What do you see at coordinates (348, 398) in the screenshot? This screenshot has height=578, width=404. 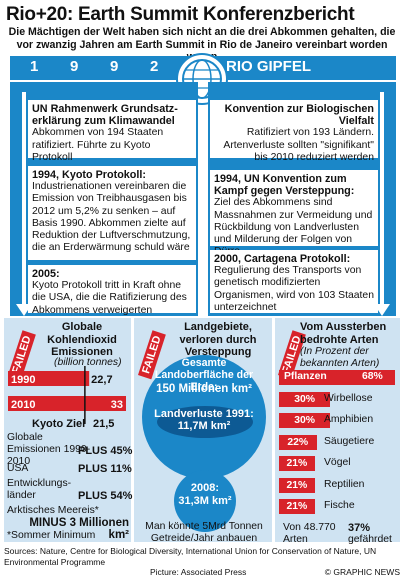 I see `species-category: Wirbellose` at bounding box center [348, 398].